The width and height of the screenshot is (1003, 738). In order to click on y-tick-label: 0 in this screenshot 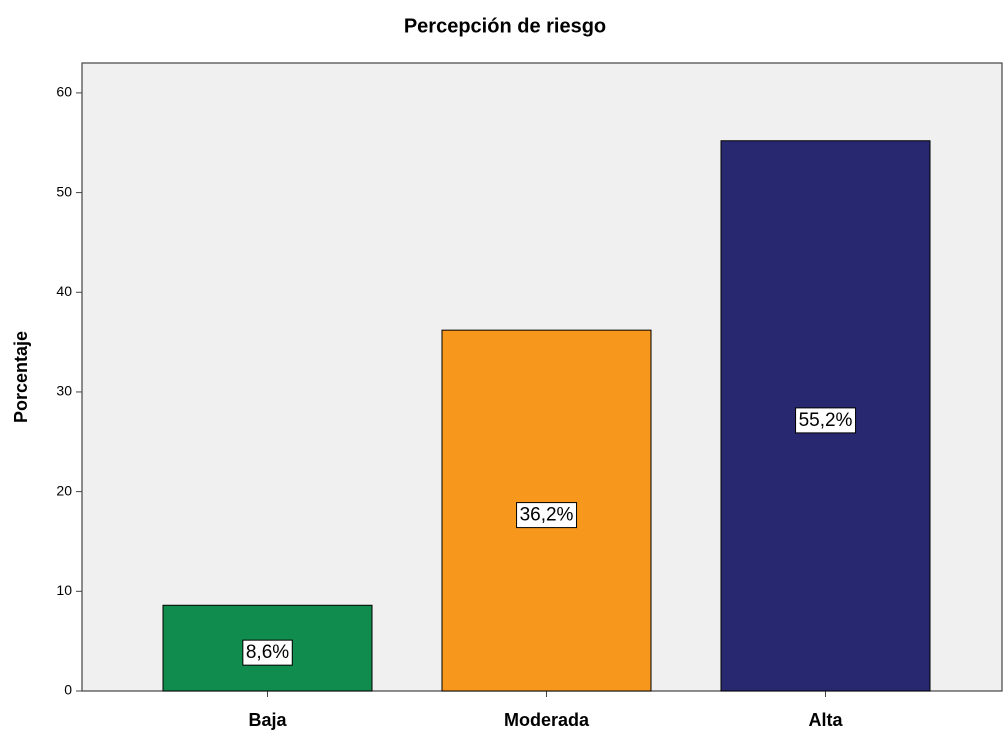, I will do `click(68, 690)`.